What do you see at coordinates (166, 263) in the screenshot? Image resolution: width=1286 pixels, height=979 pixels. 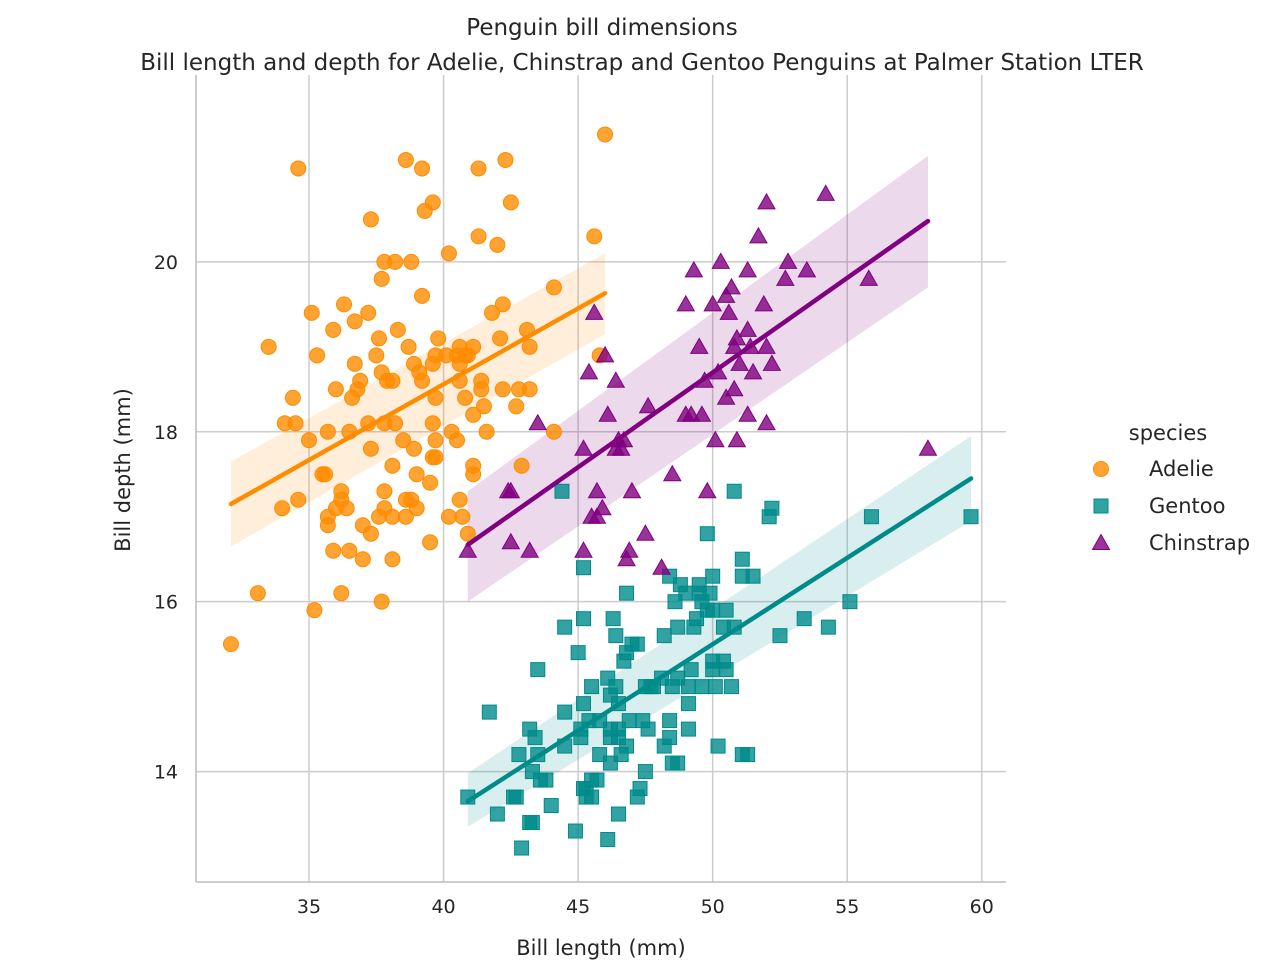 I see `y-tick-label: 20` at bounding box center [166, 263].